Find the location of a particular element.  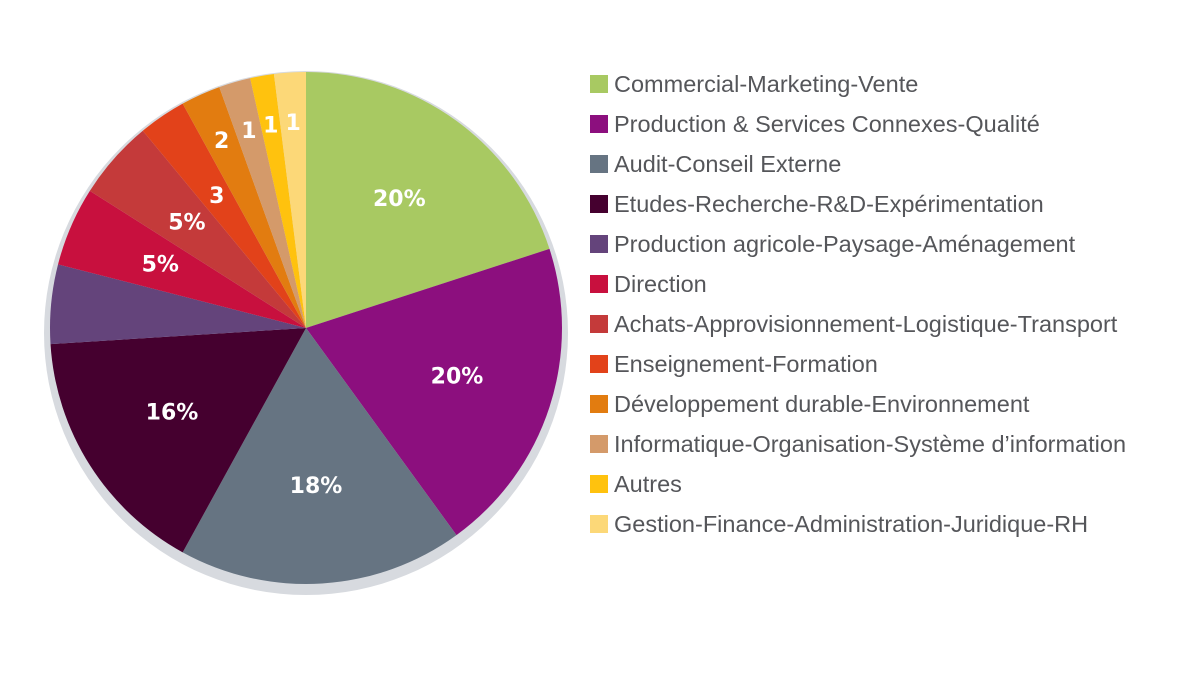

legend-label: Production & Services Connexes-Qualité is located at coordinates (827, 124).